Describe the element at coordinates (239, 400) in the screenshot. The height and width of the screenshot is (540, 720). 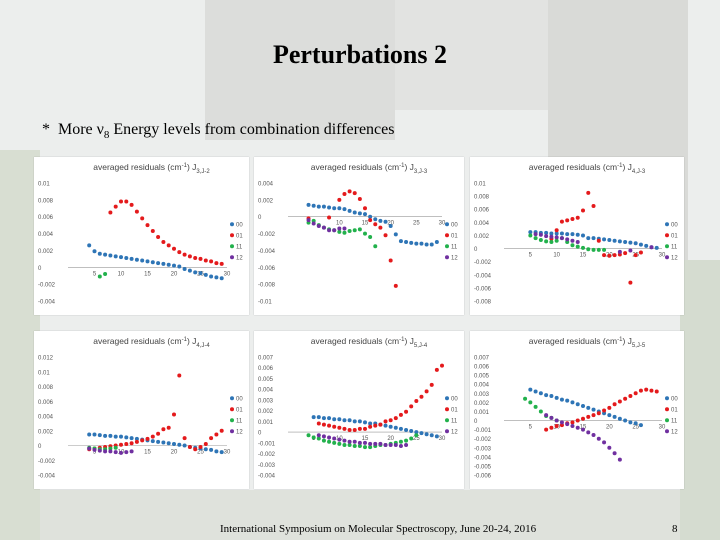
I see `legend-label-00: 00` at that location.